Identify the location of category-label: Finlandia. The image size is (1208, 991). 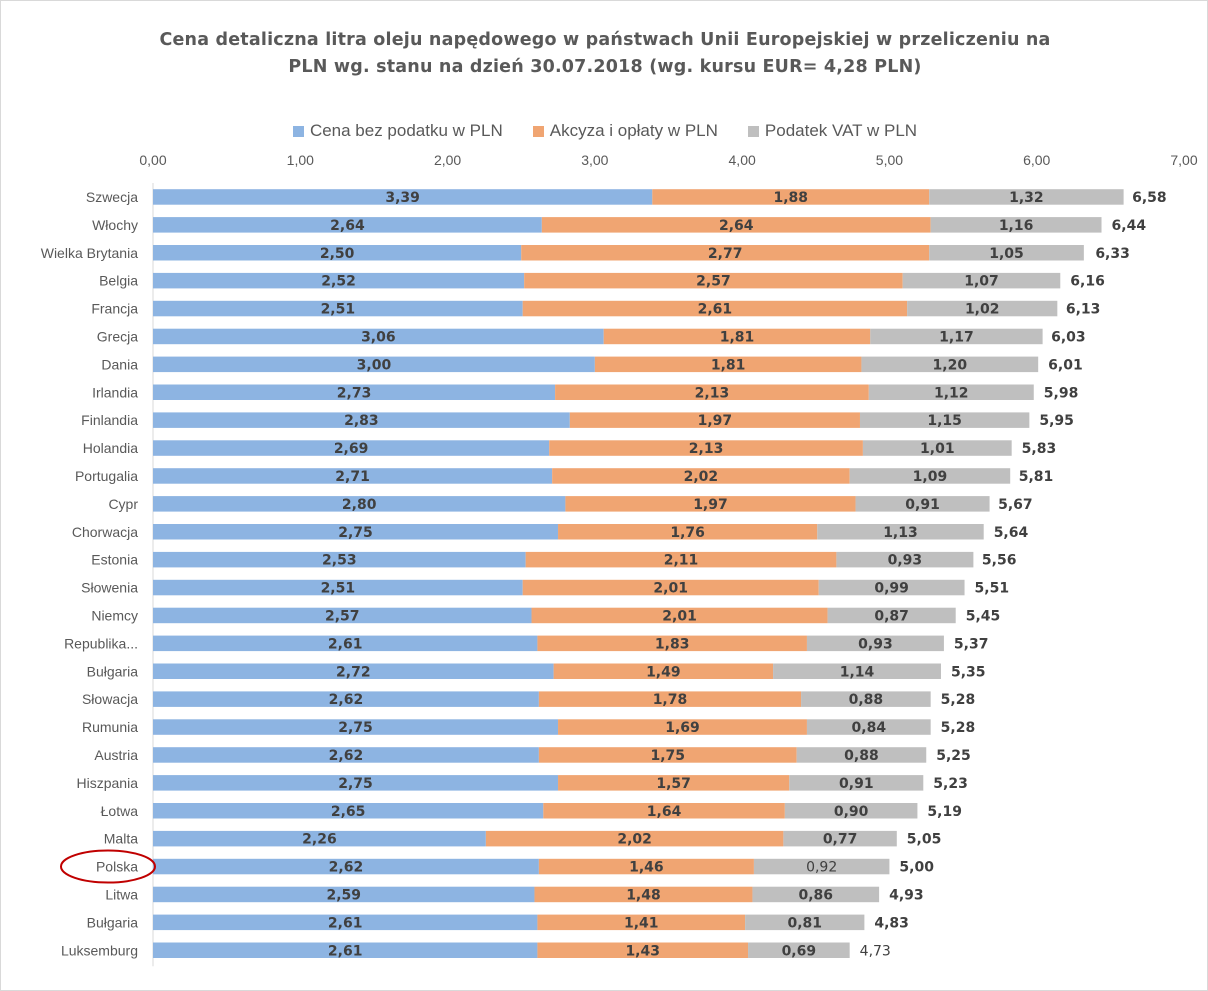
(109, 420).